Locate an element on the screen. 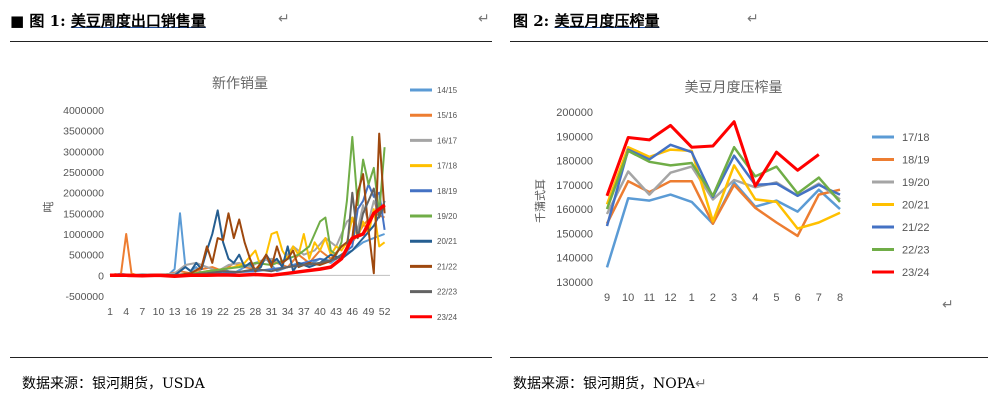 This screenshot has height=405, width=999. right-figure-caption: 图 2: 美豆月度压榨量 is located at coordinates (586, 20).